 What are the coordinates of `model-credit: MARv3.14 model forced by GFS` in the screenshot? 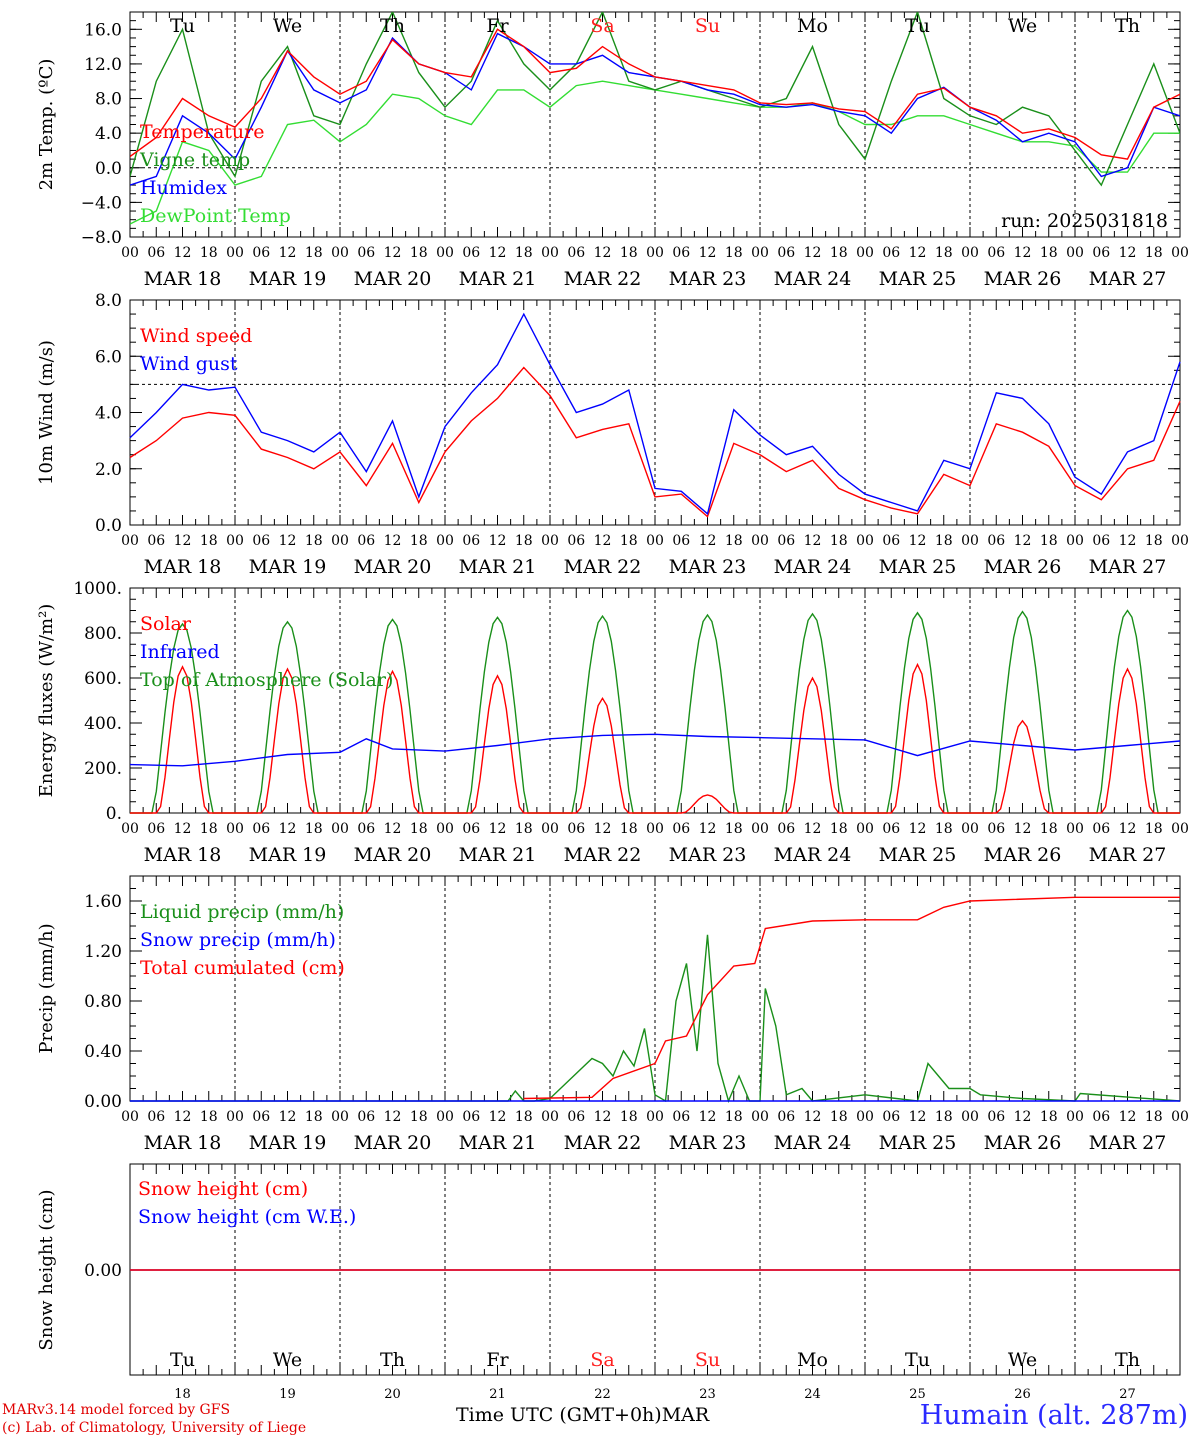 It's located at (116, 1410).